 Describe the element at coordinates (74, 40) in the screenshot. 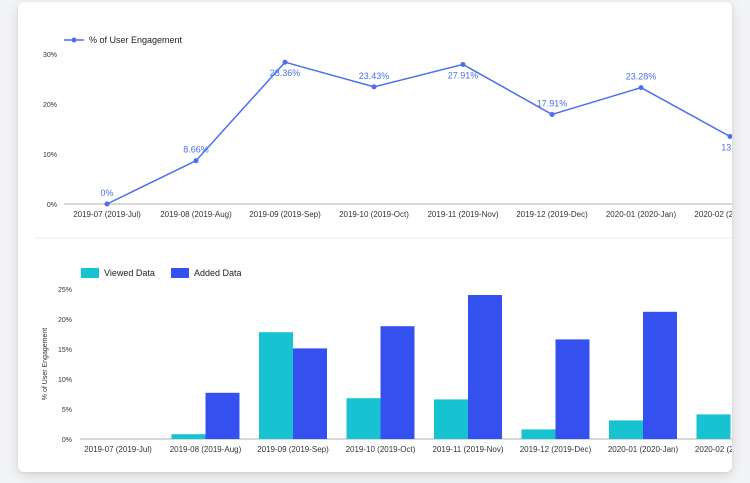

I see `legend-line-marker` at that location.